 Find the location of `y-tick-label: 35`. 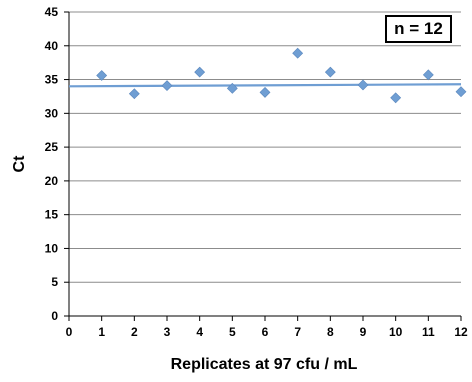

y-tick-label: 35 is located at coordinates (52, 80).